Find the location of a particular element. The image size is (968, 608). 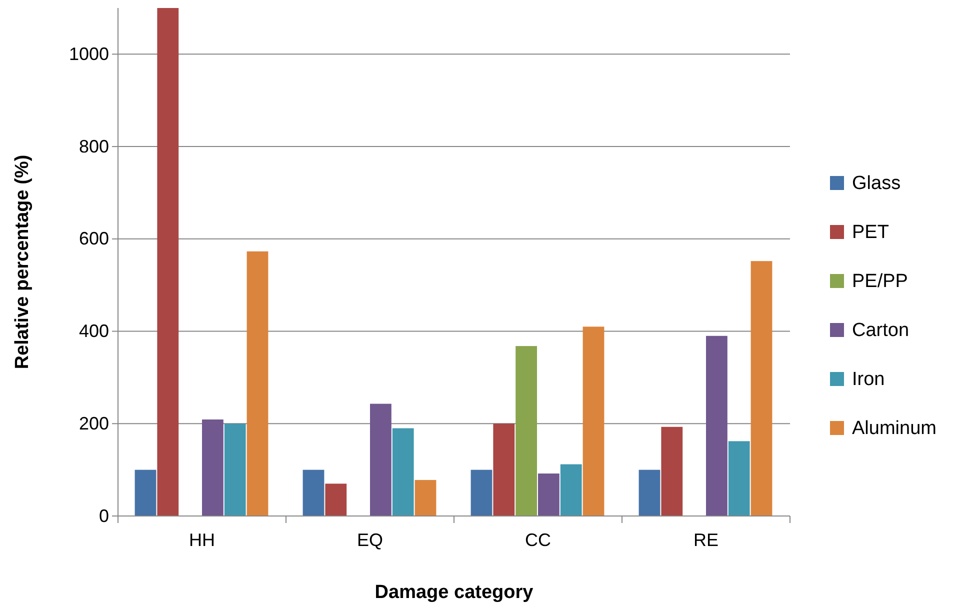

y-tick-label: 800 is located at coordinates (93, 146).